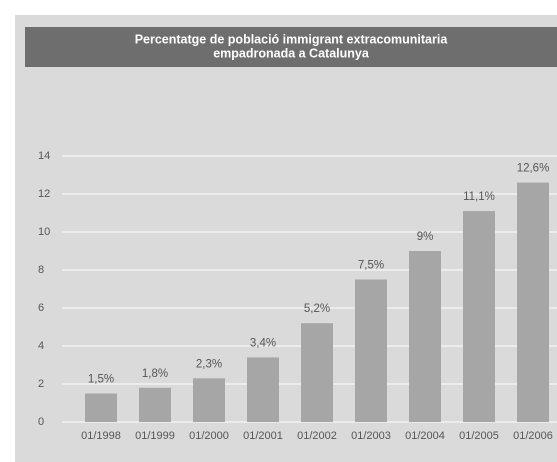 Image resolution: width=557 pixels, height=462 pixels. I want to click on value-label: 5,2%, so click(317, 309).